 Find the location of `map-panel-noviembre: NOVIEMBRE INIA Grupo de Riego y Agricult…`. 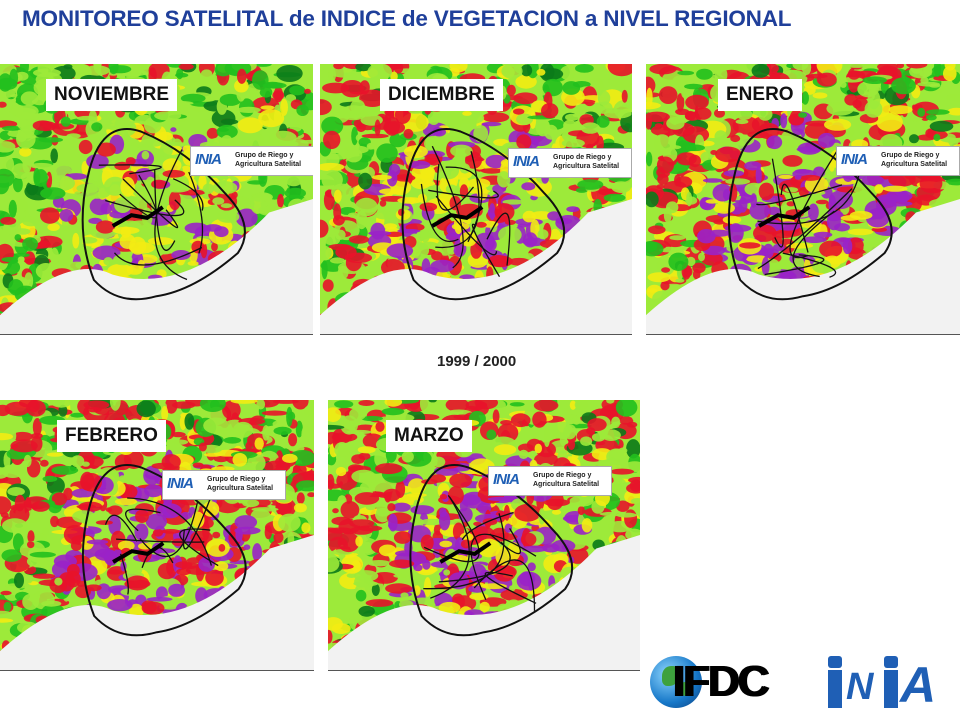

map-panel-noviembre: NOVIEMBRE INIA Grupo de Riego y Agricult… is located at coordinates (156, 199).